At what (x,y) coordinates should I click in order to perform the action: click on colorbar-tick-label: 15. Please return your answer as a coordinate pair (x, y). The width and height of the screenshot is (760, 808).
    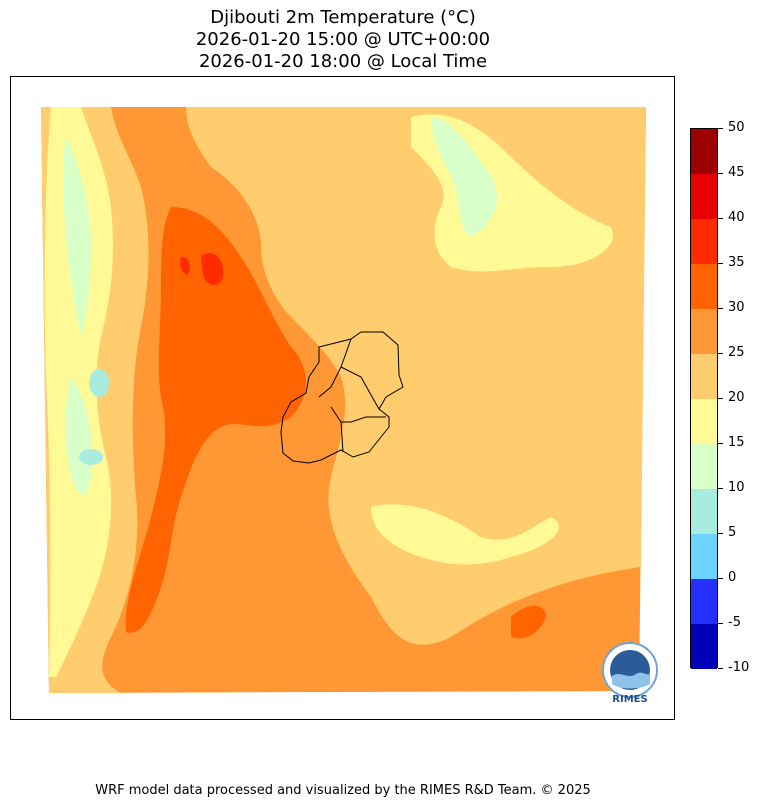
    Looking at the image, I should click on (736, 442).